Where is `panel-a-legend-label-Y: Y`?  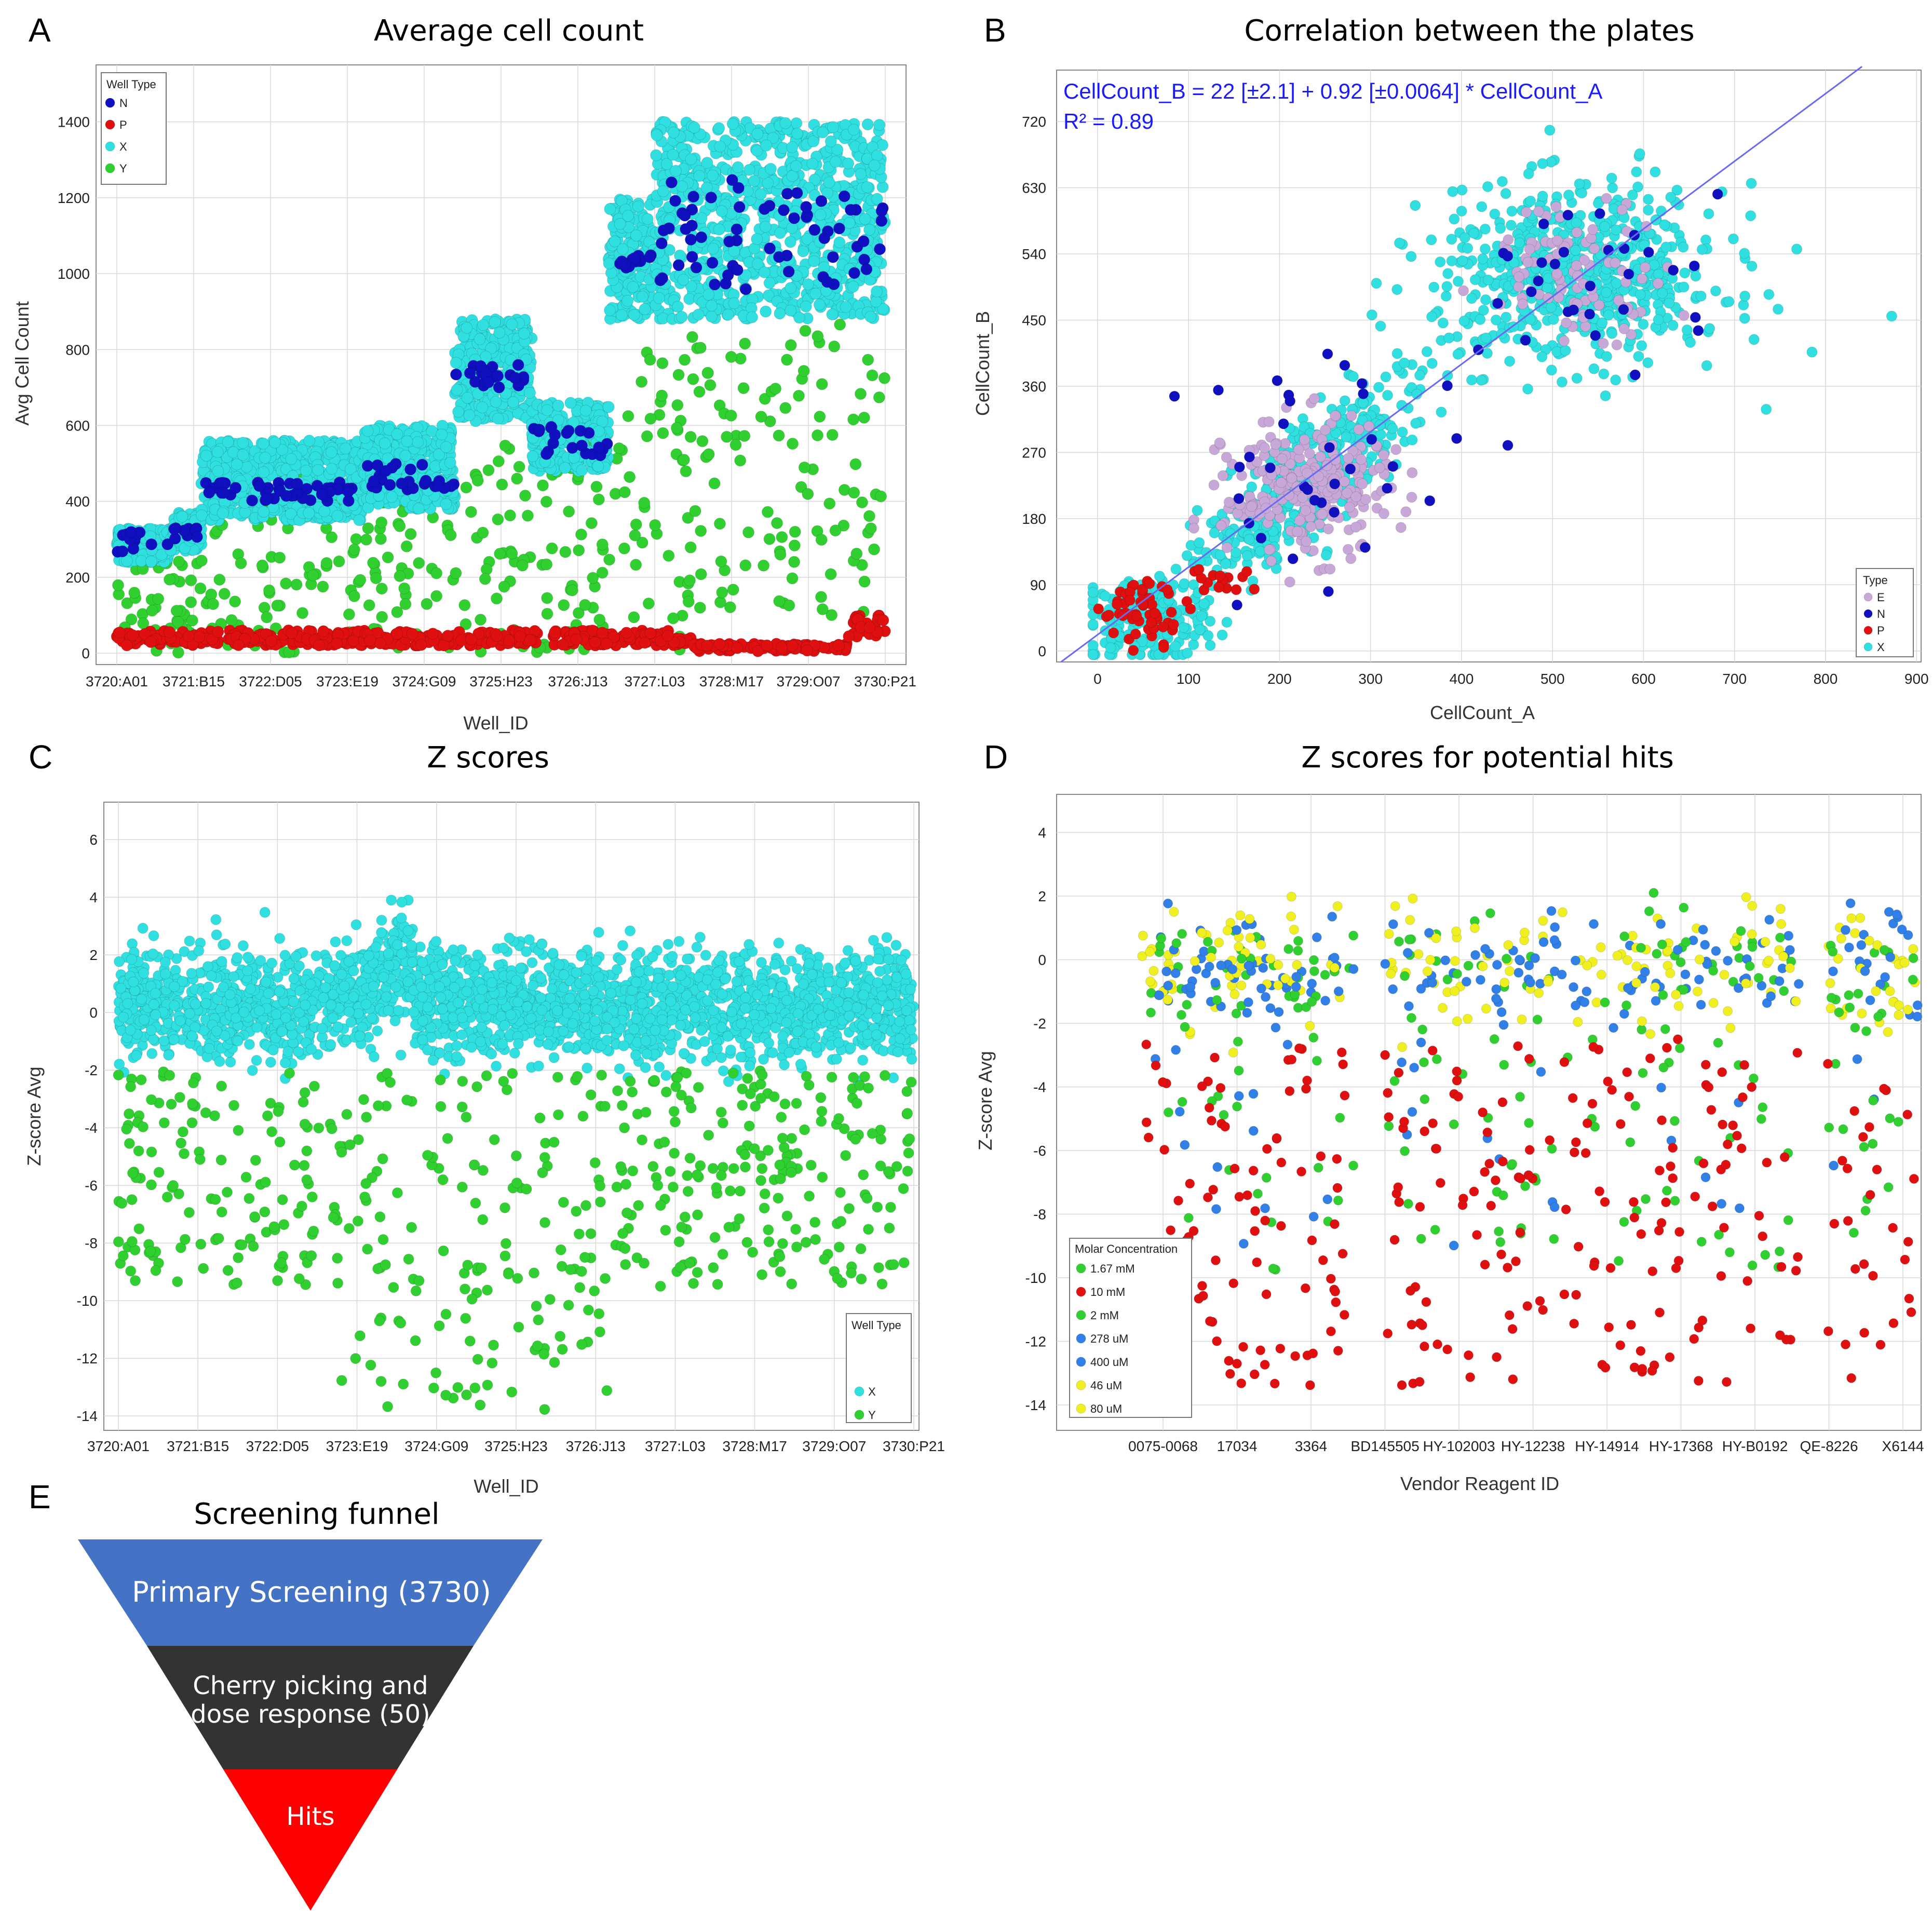 panel-a-legend-label-Y: Y is located at coordinates (123, 168).